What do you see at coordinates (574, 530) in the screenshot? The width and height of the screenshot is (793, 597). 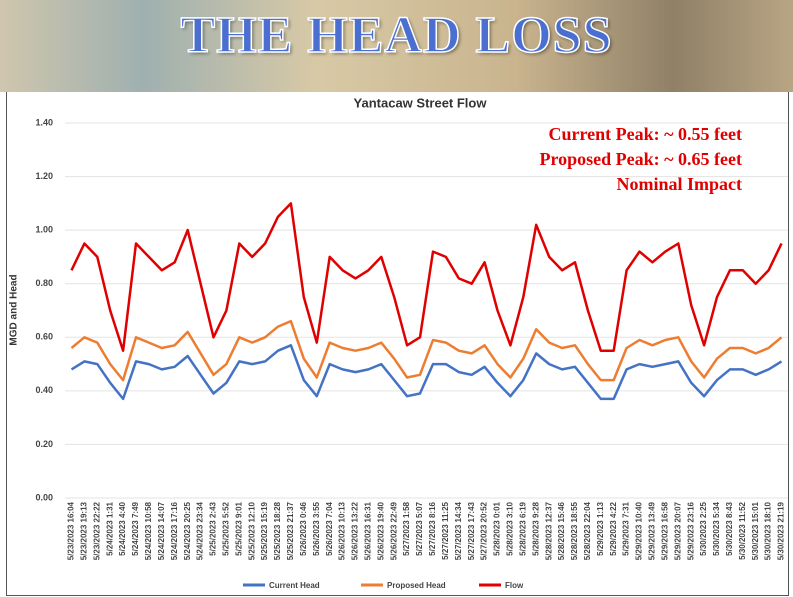 I see `x-tick-label: 5/28/2023 18:55` at bounding box center [574, 530].